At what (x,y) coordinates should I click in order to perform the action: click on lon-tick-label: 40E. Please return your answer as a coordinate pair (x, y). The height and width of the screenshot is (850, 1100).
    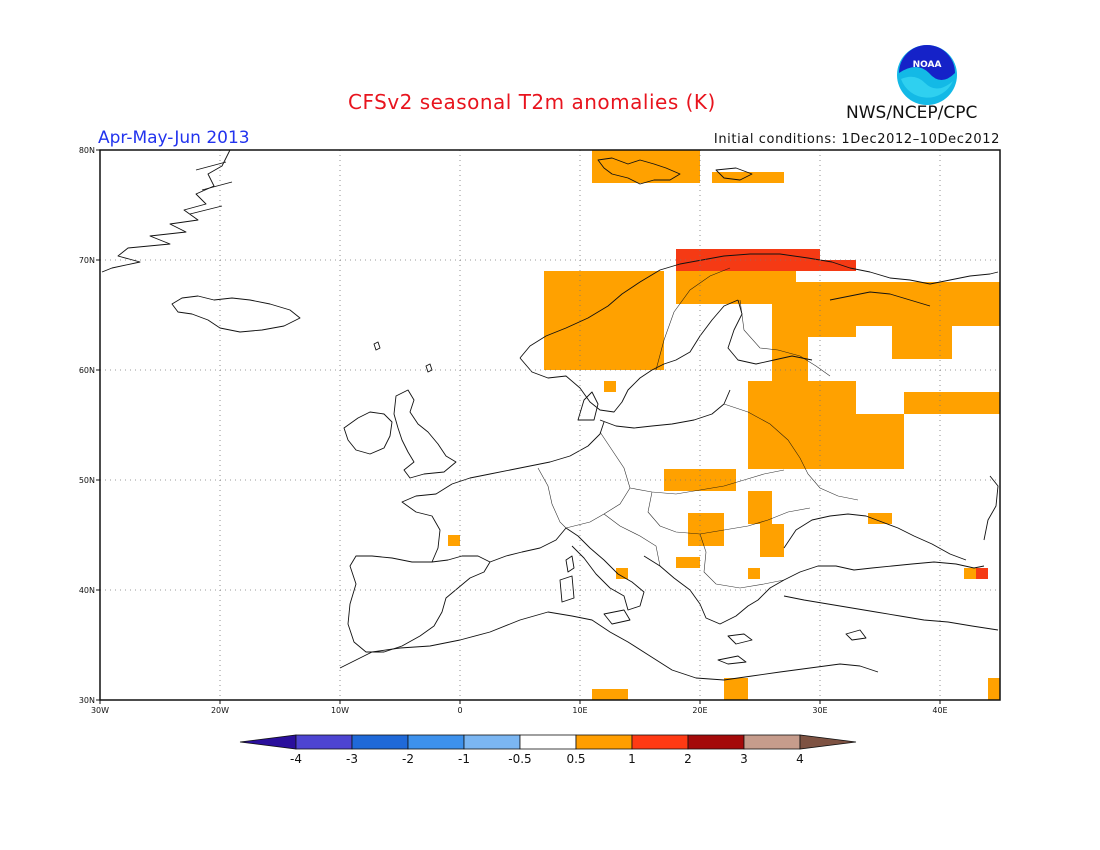
    Looking at the image, I should click on (939, 710).